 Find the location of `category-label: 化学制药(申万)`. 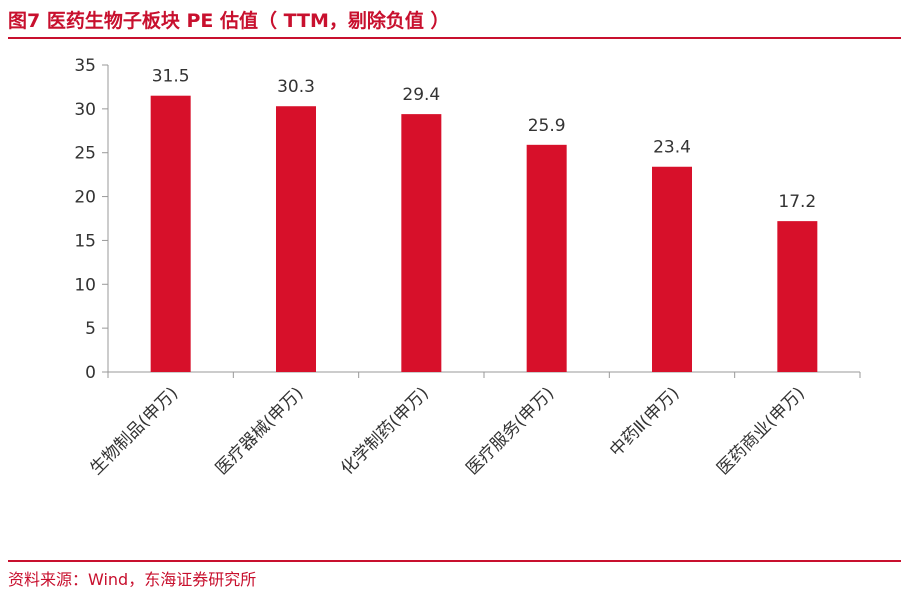

category-label: 化学制药(申万) is located at coordinates (385, 431).